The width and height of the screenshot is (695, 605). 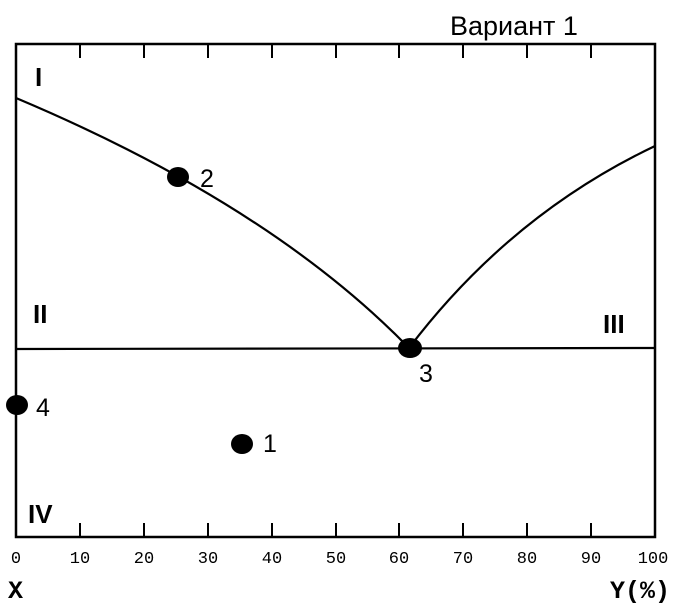 I want to click on point-2-marker, so click(x=178, y=177).